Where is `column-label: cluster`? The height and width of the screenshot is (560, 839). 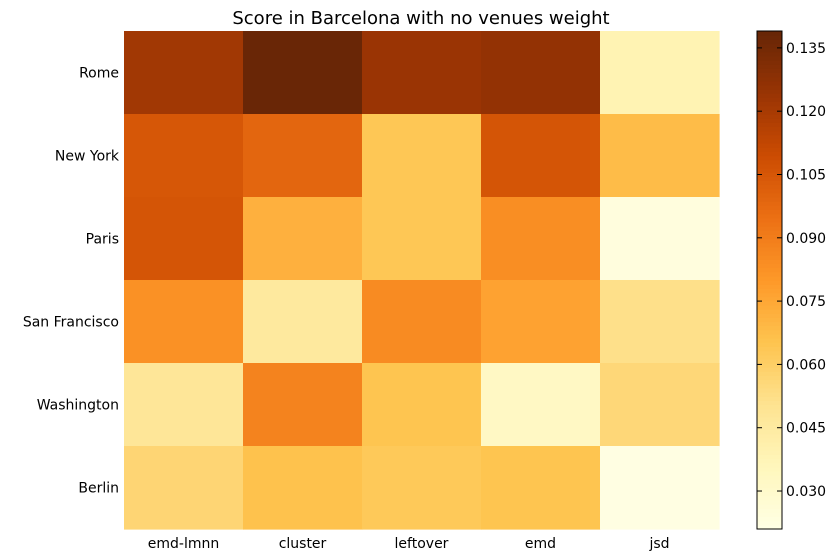 column-label: cluster is located at coordinates (303, 544).